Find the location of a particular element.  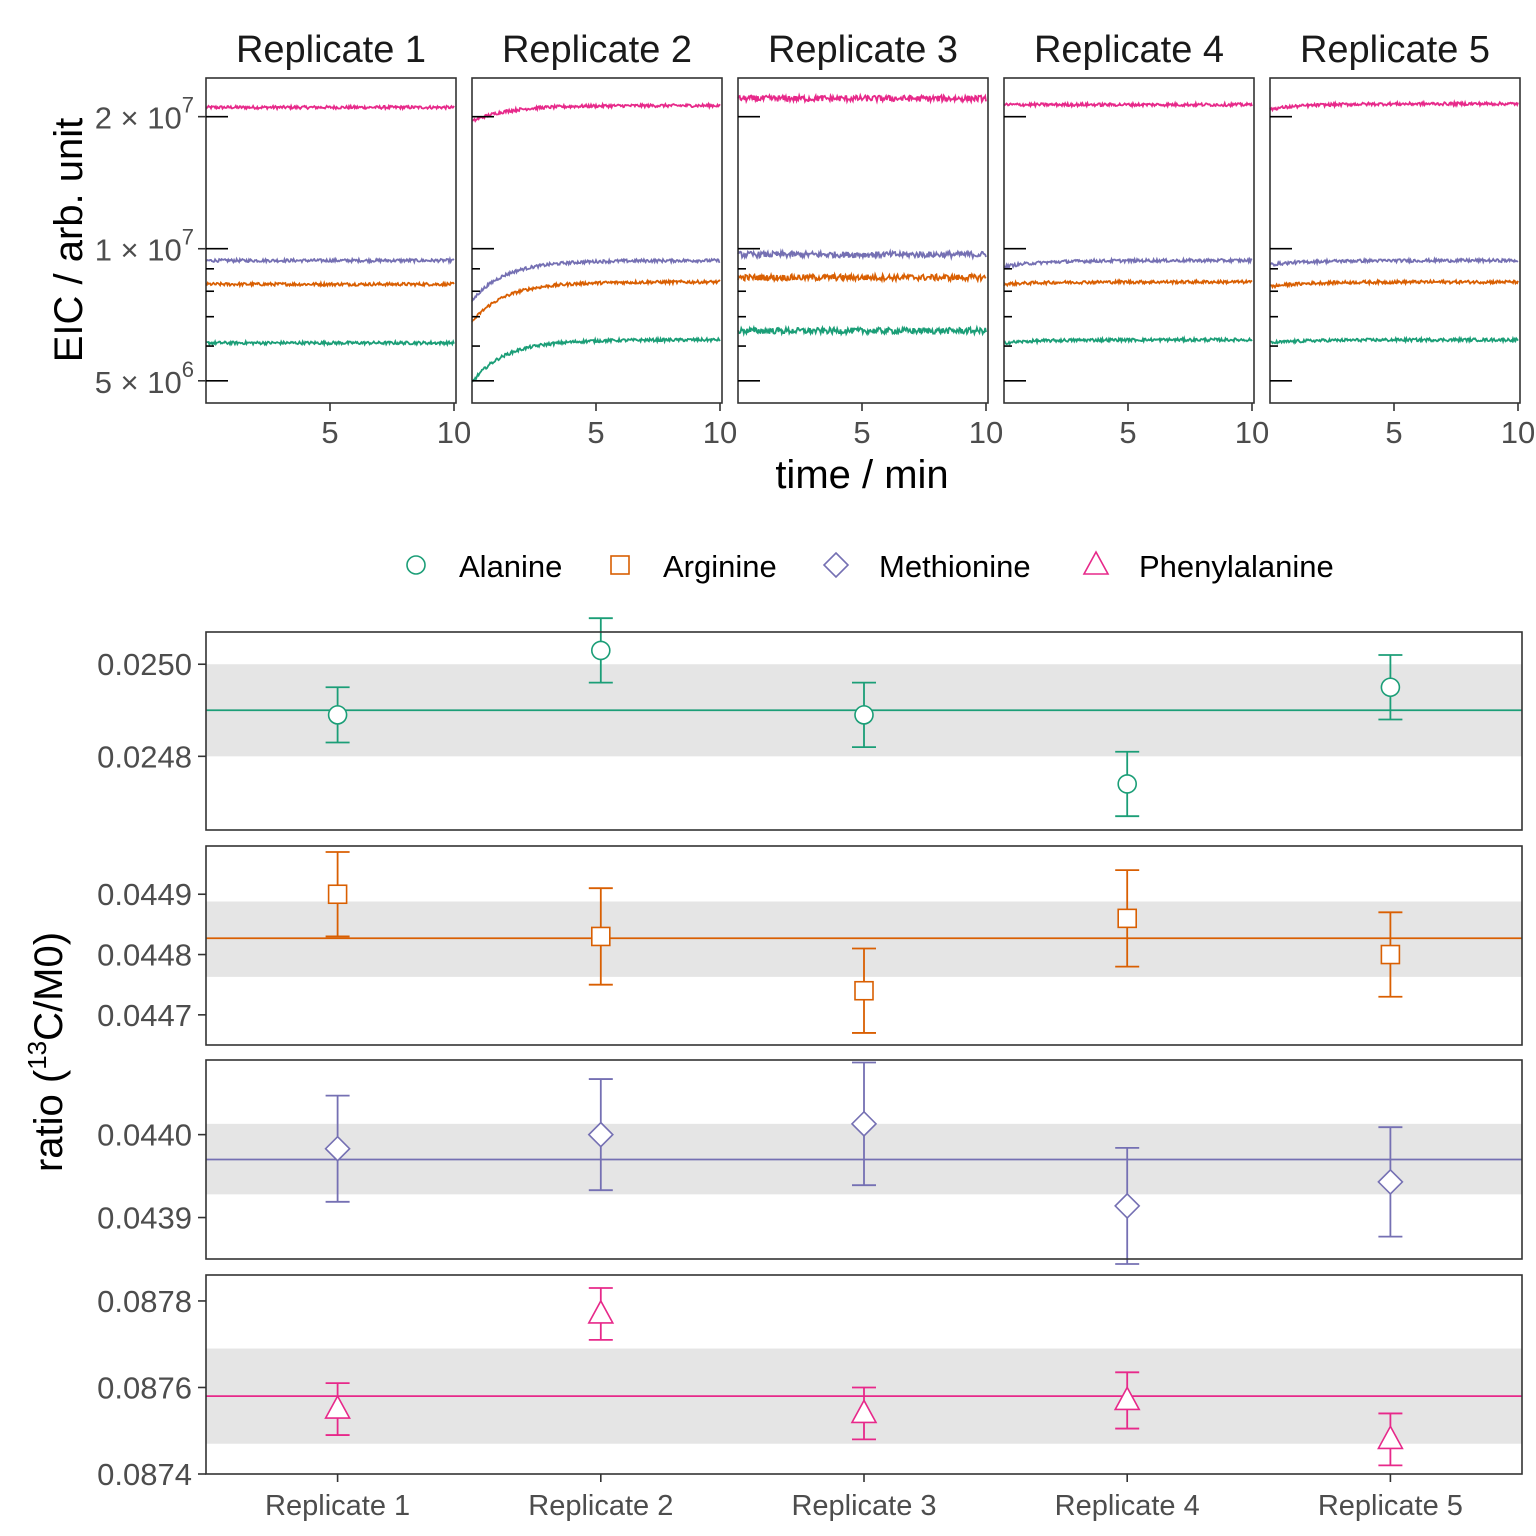

ratio-panel-arginine: 0.0447 0.0448 0.0449 is located at coordinates (810, 945).